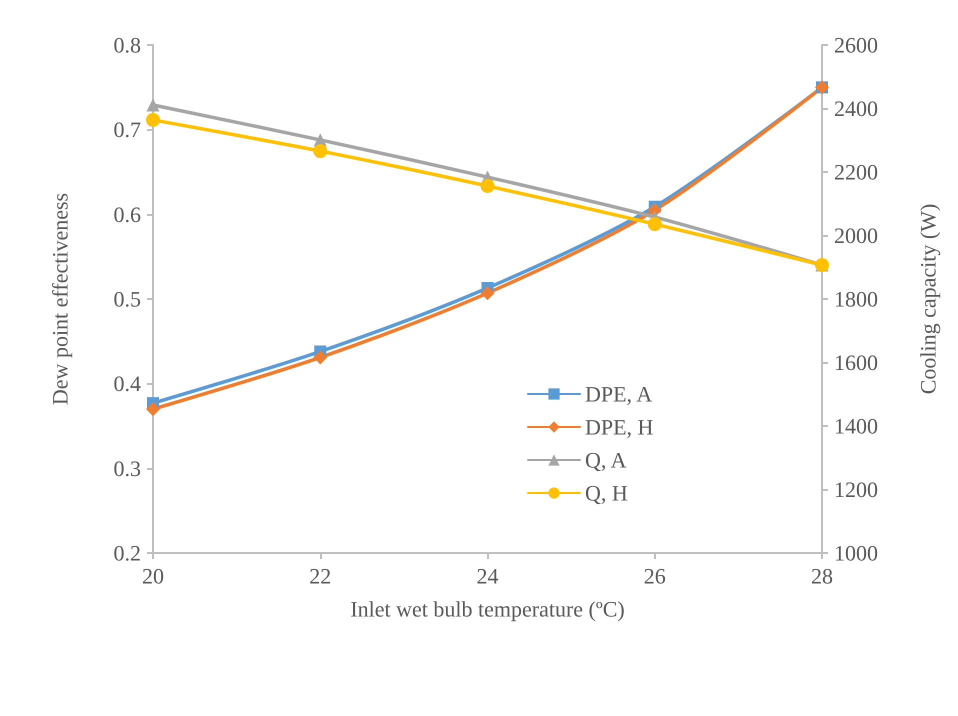 The width and height of the screenshot is (958, 716). I want to click on y2-tick-label: 1800, so click(856, 299).